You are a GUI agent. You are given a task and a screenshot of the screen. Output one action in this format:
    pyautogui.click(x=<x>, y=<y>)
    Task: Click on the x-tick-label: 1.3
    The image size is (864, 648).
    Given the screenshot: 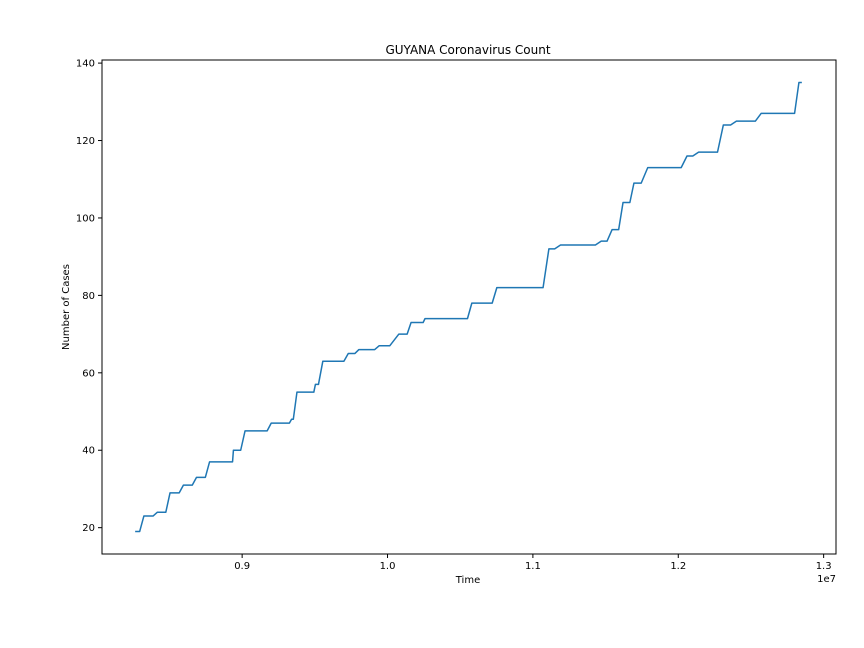 What is the action you would take?
    pyautogui.click(x=824, y=566)
    